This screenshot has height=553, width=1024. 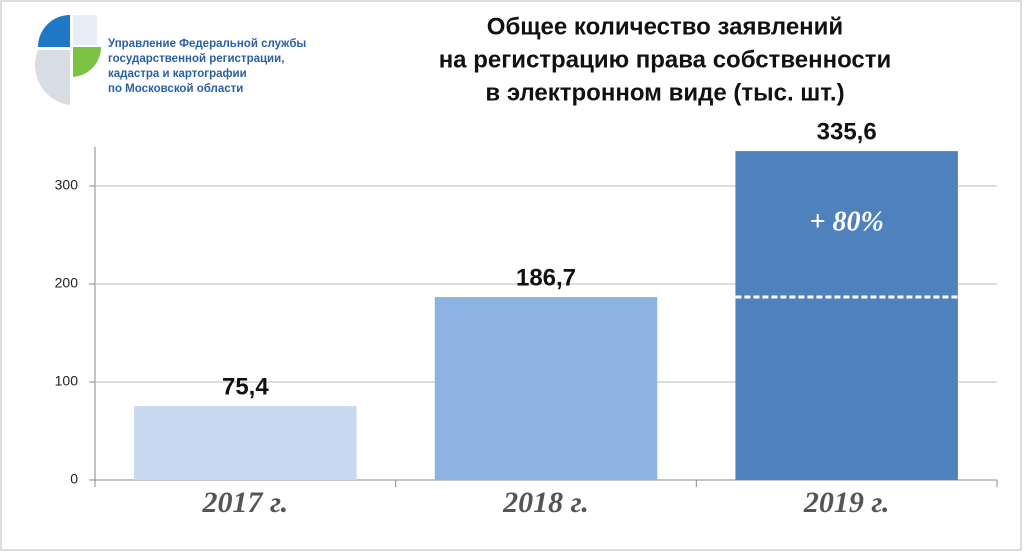 I want to click on x-tick-label: 2019 г., so click(x=846, y=502).